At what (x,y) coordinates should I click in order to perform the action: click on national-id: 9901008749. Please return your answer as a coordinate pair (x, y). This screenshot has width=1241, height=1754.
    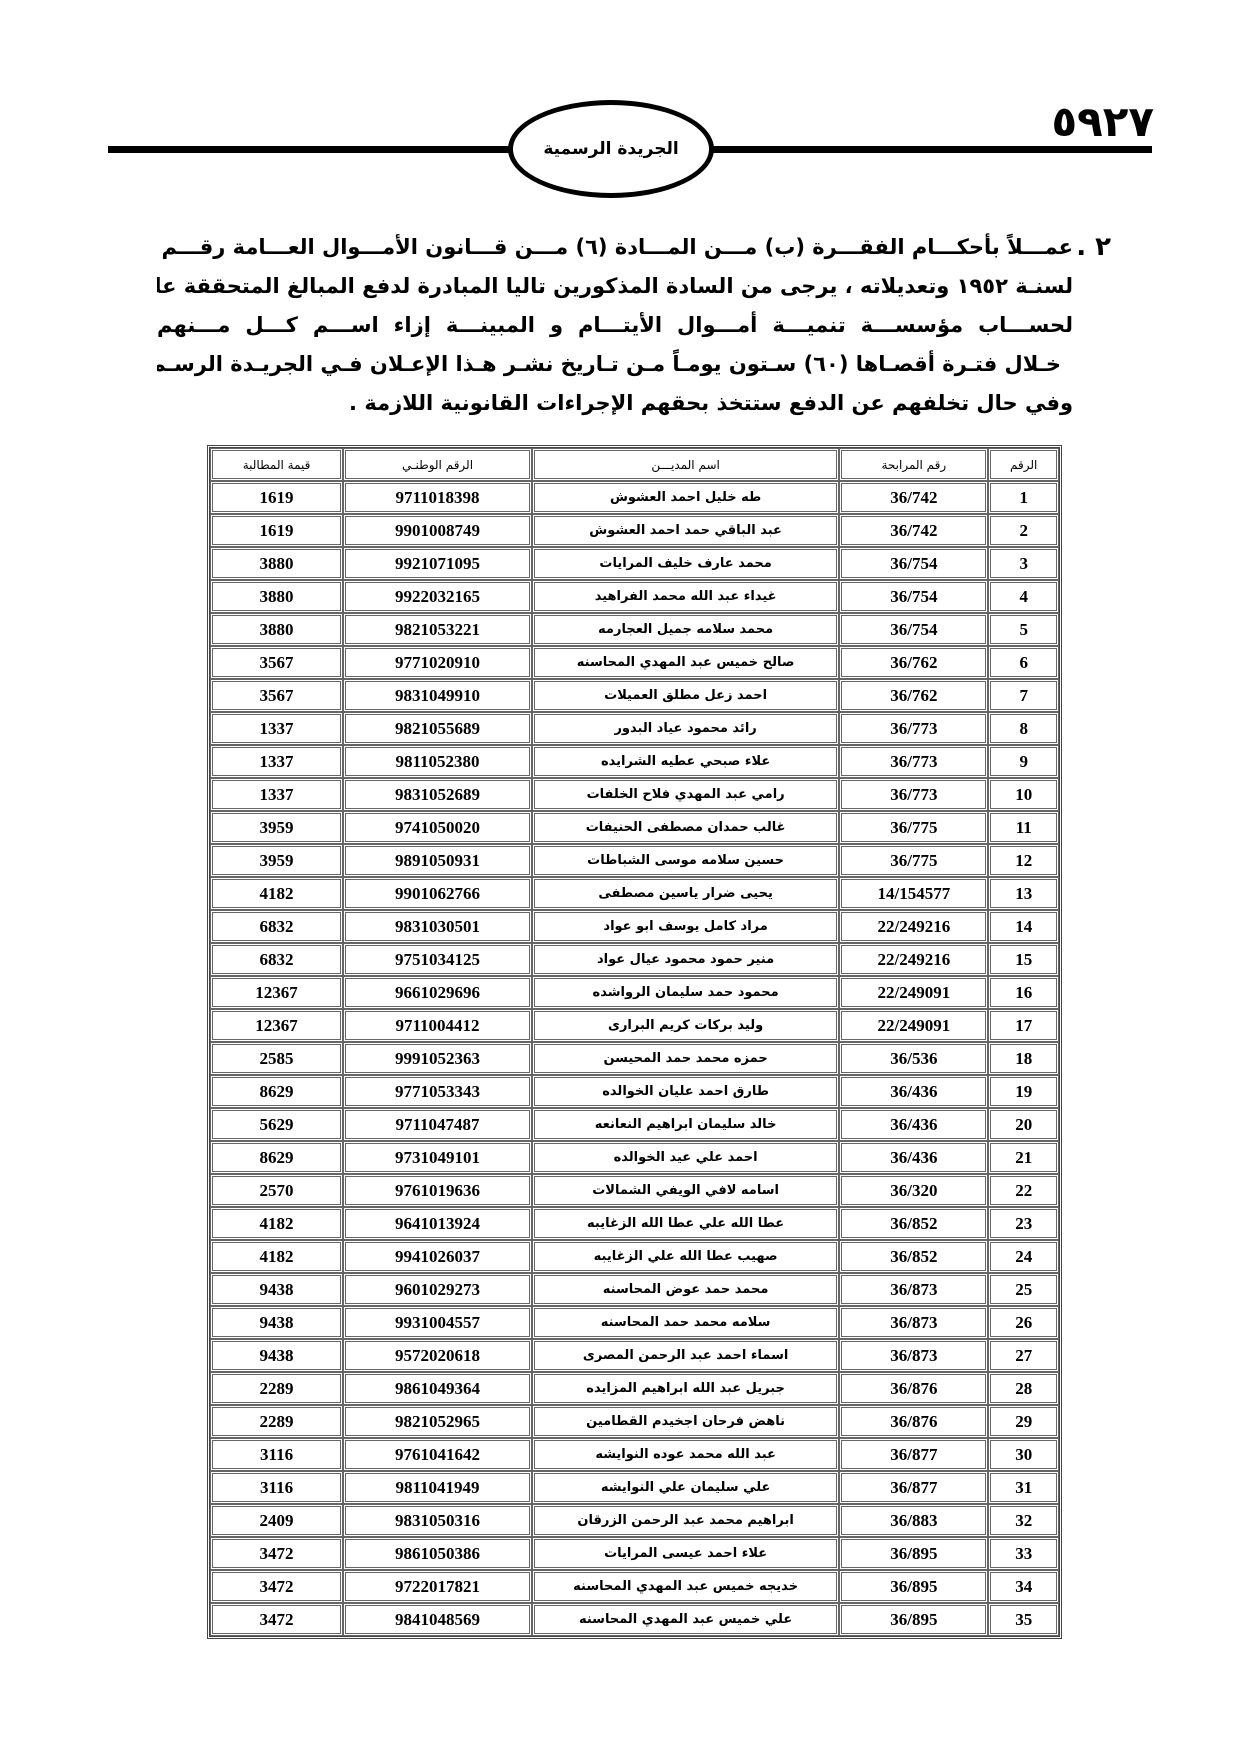
    Looking at the image, I should click on (437, 530).